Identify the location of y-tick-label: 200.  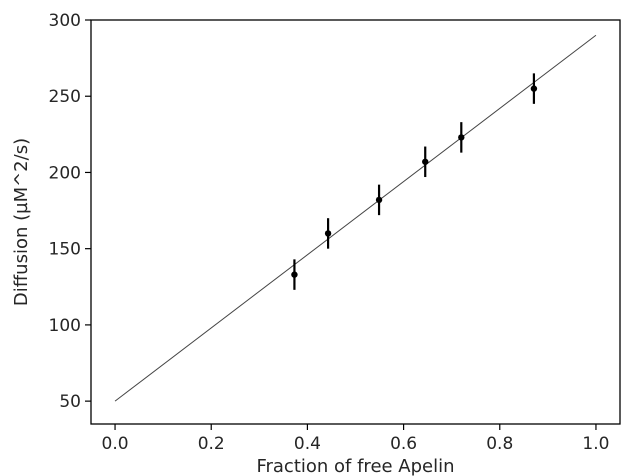
(65, 173).